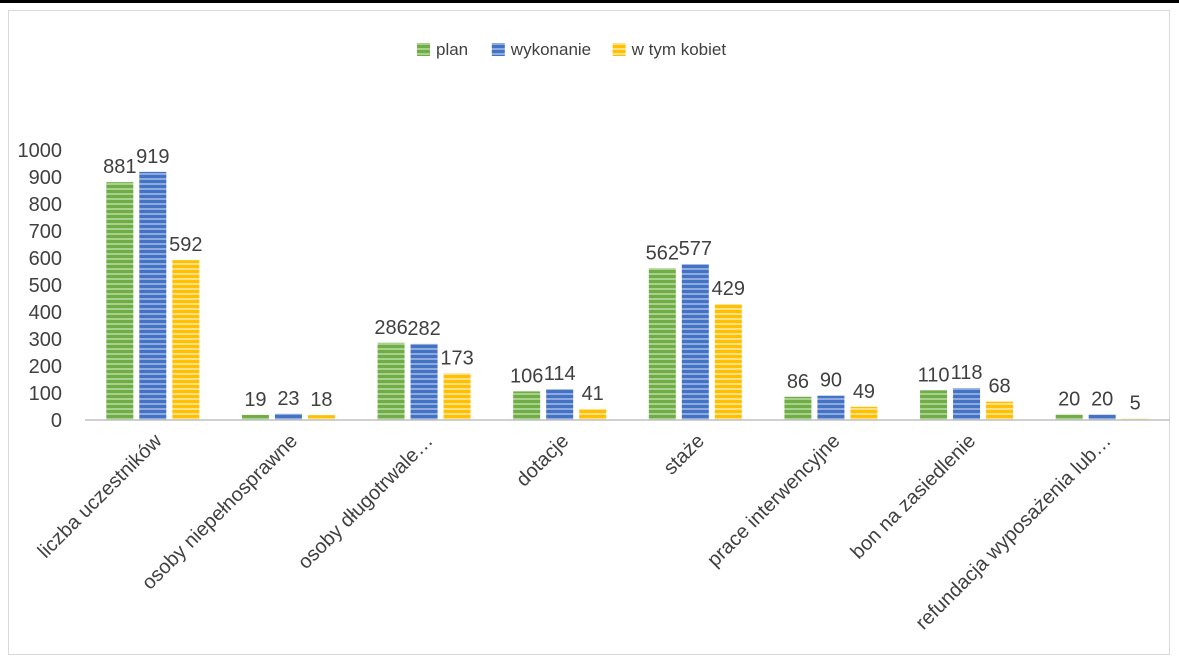 This screenshot has height=657, width=1179. Describe the element at coordinates (152, 157) in the screenshot. I see `data-label-wykonanie: 919` at that location.